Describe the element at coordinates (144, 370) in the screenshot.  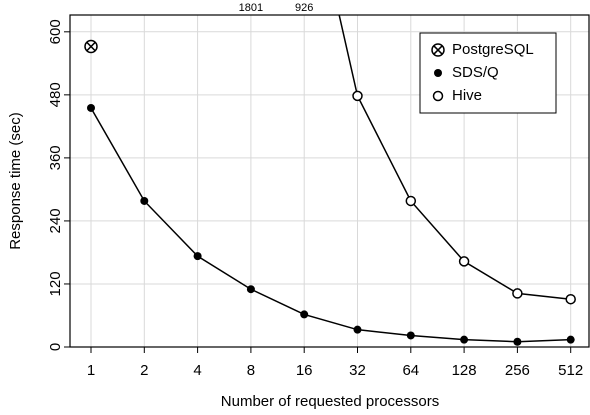
I see `x-tick-label: 2` at that location.